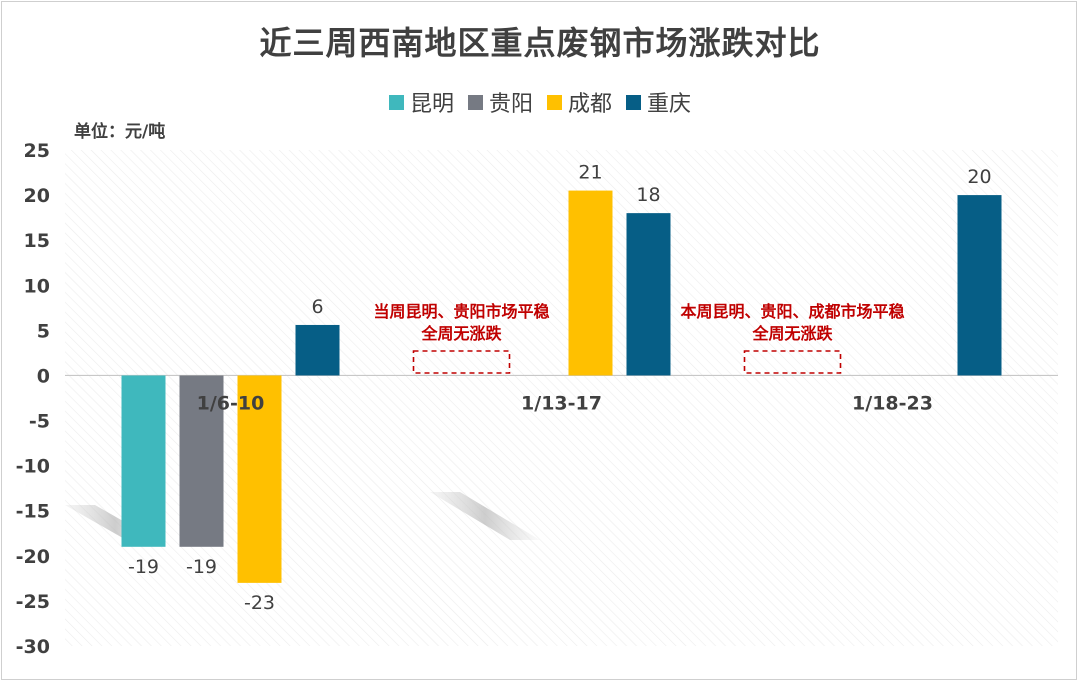 This screenshot has width=1080, height=683. What do you see at coordinates (431, 104) in the screenshot?
I see `legend-label-kunming: 昆明` at bounding box center [431, 104].